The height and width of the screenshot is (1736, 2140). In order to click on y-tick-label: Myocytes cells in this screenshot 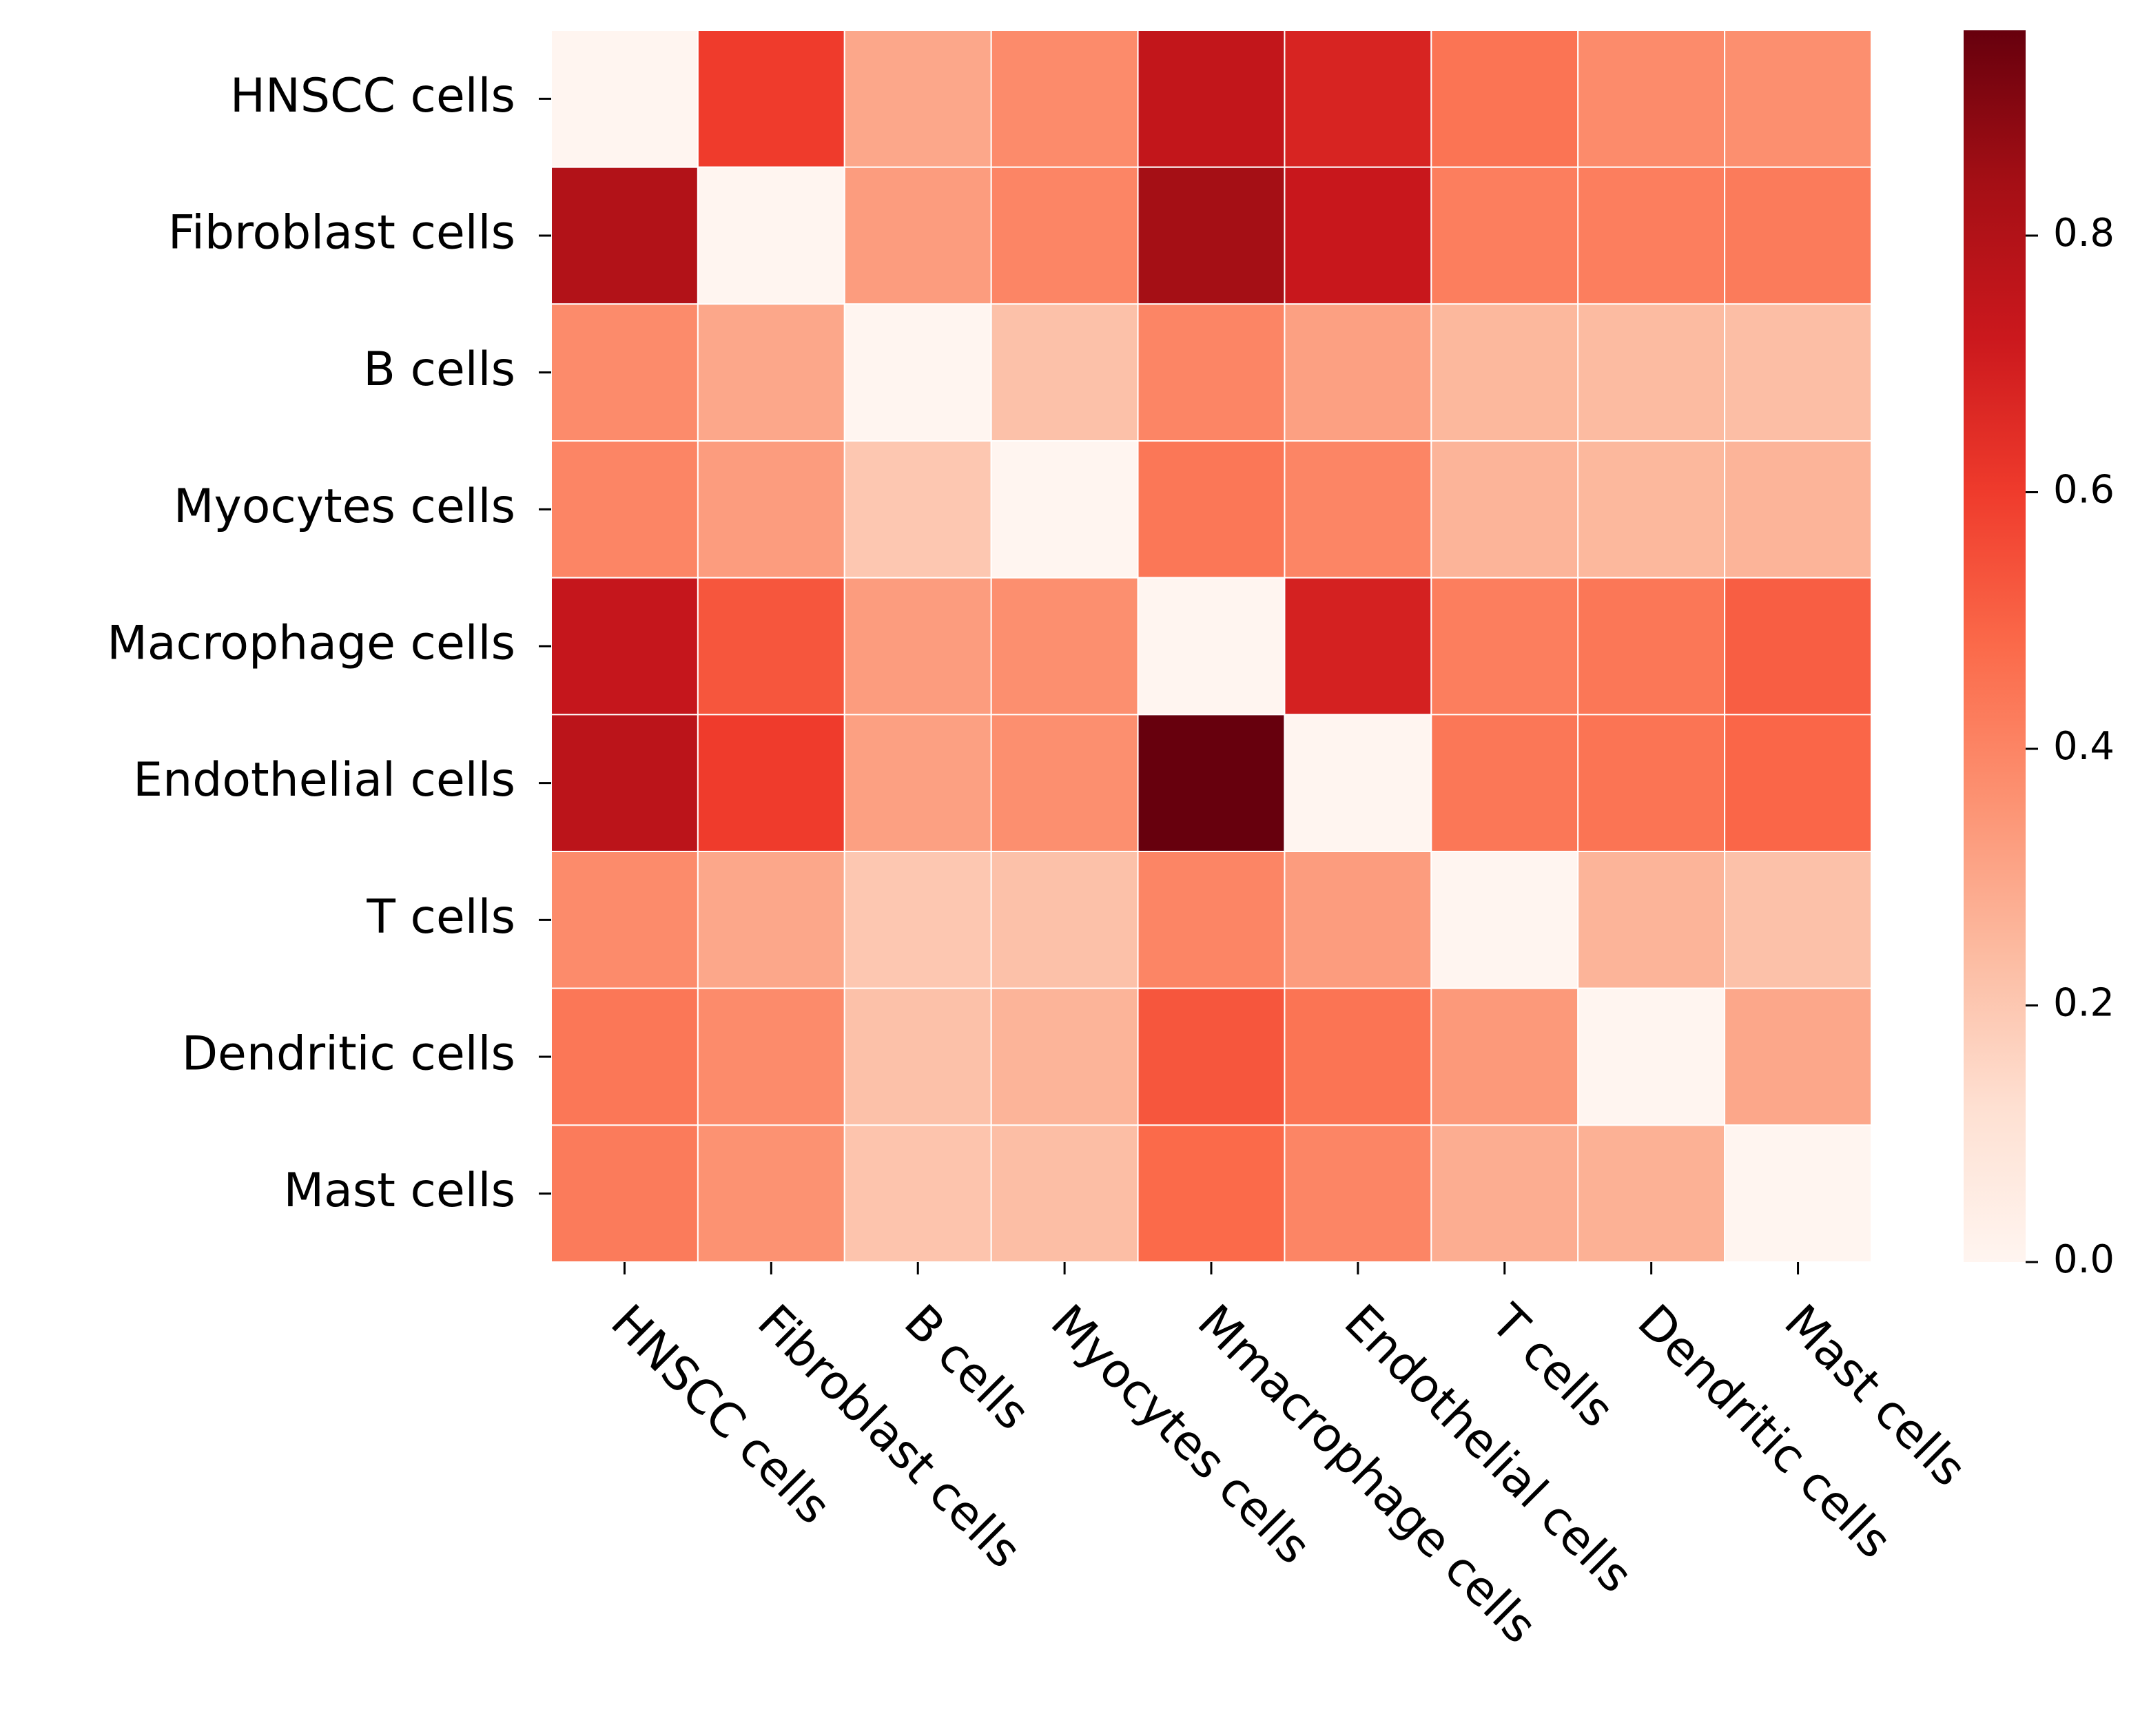, I will do `click(345, 506)`.